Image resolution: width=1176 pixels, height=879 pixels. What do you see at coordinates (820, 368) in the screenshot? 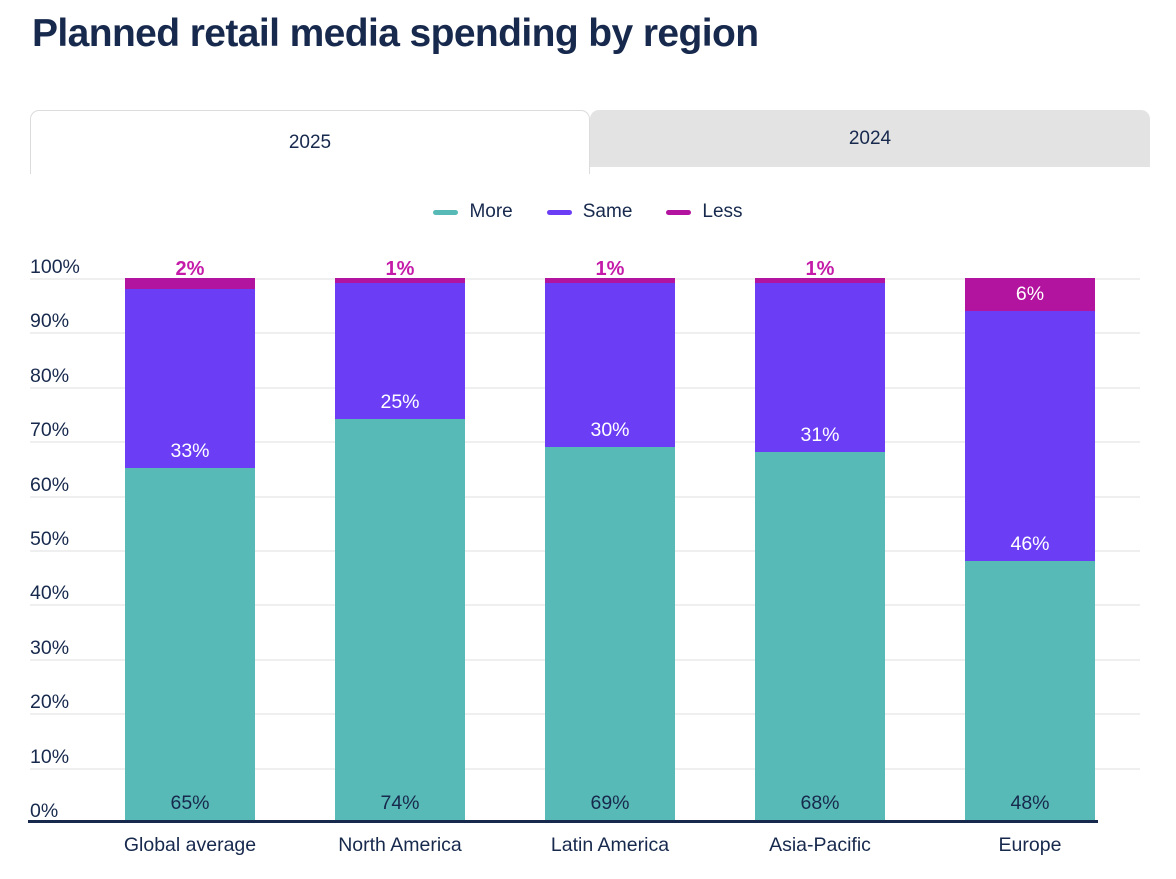
I see `bar-segment-same-asia-pacific` at bounding box center [820, 368].